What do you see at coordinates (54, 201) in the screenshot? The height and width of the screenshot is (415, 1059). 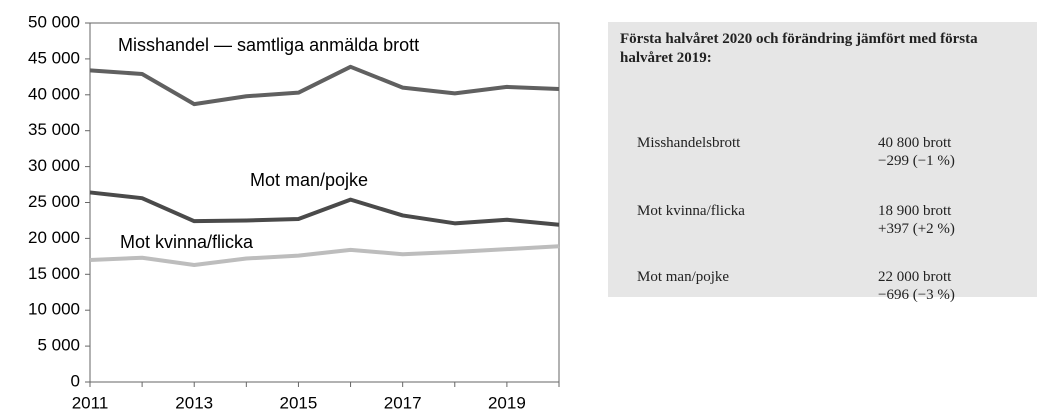 I see `y-tick-label: 25 000` at bounding box center [54, 201].